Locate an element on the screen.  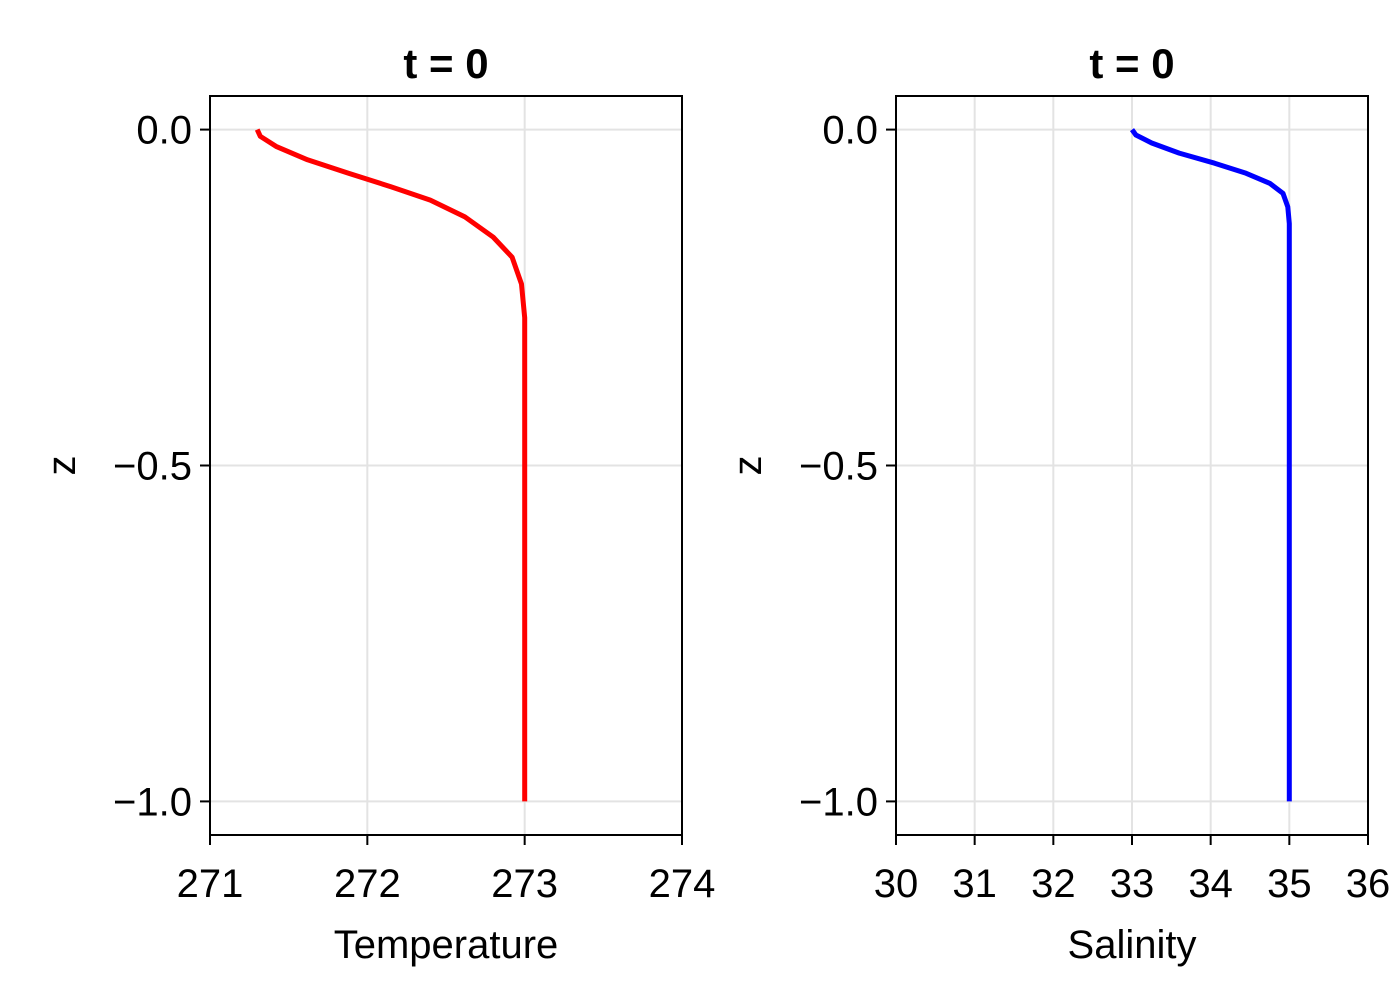
x-tick-label: 274 is located at coordinates (682, 884).